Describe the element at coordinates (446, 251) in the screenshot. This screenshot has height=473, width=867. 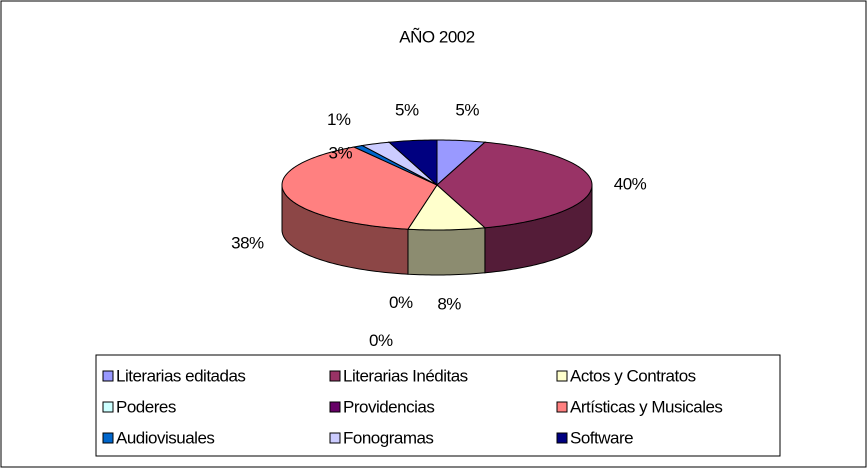
I see `pie-side` at that location.